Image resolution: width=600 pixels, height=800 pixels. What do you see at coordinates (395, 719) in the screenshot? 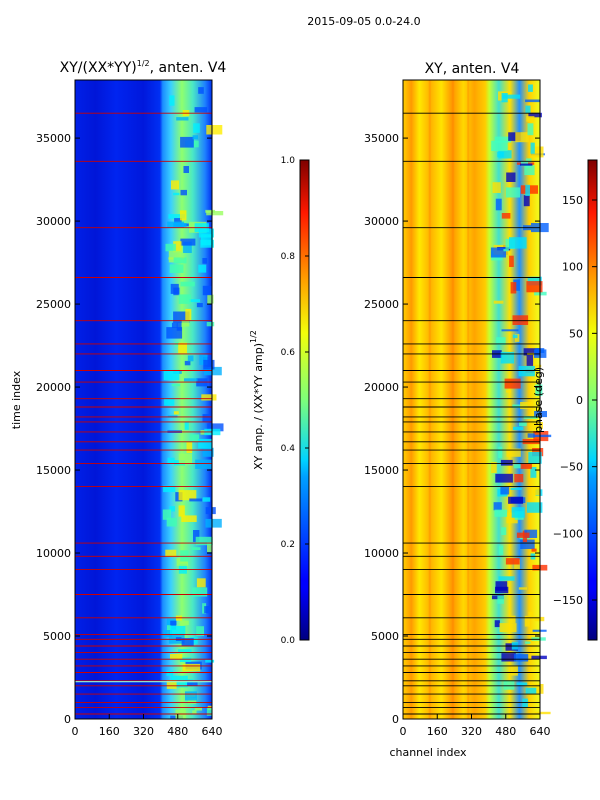
I see `right-y-tick-label: 0` at bounding box center [395, 719].